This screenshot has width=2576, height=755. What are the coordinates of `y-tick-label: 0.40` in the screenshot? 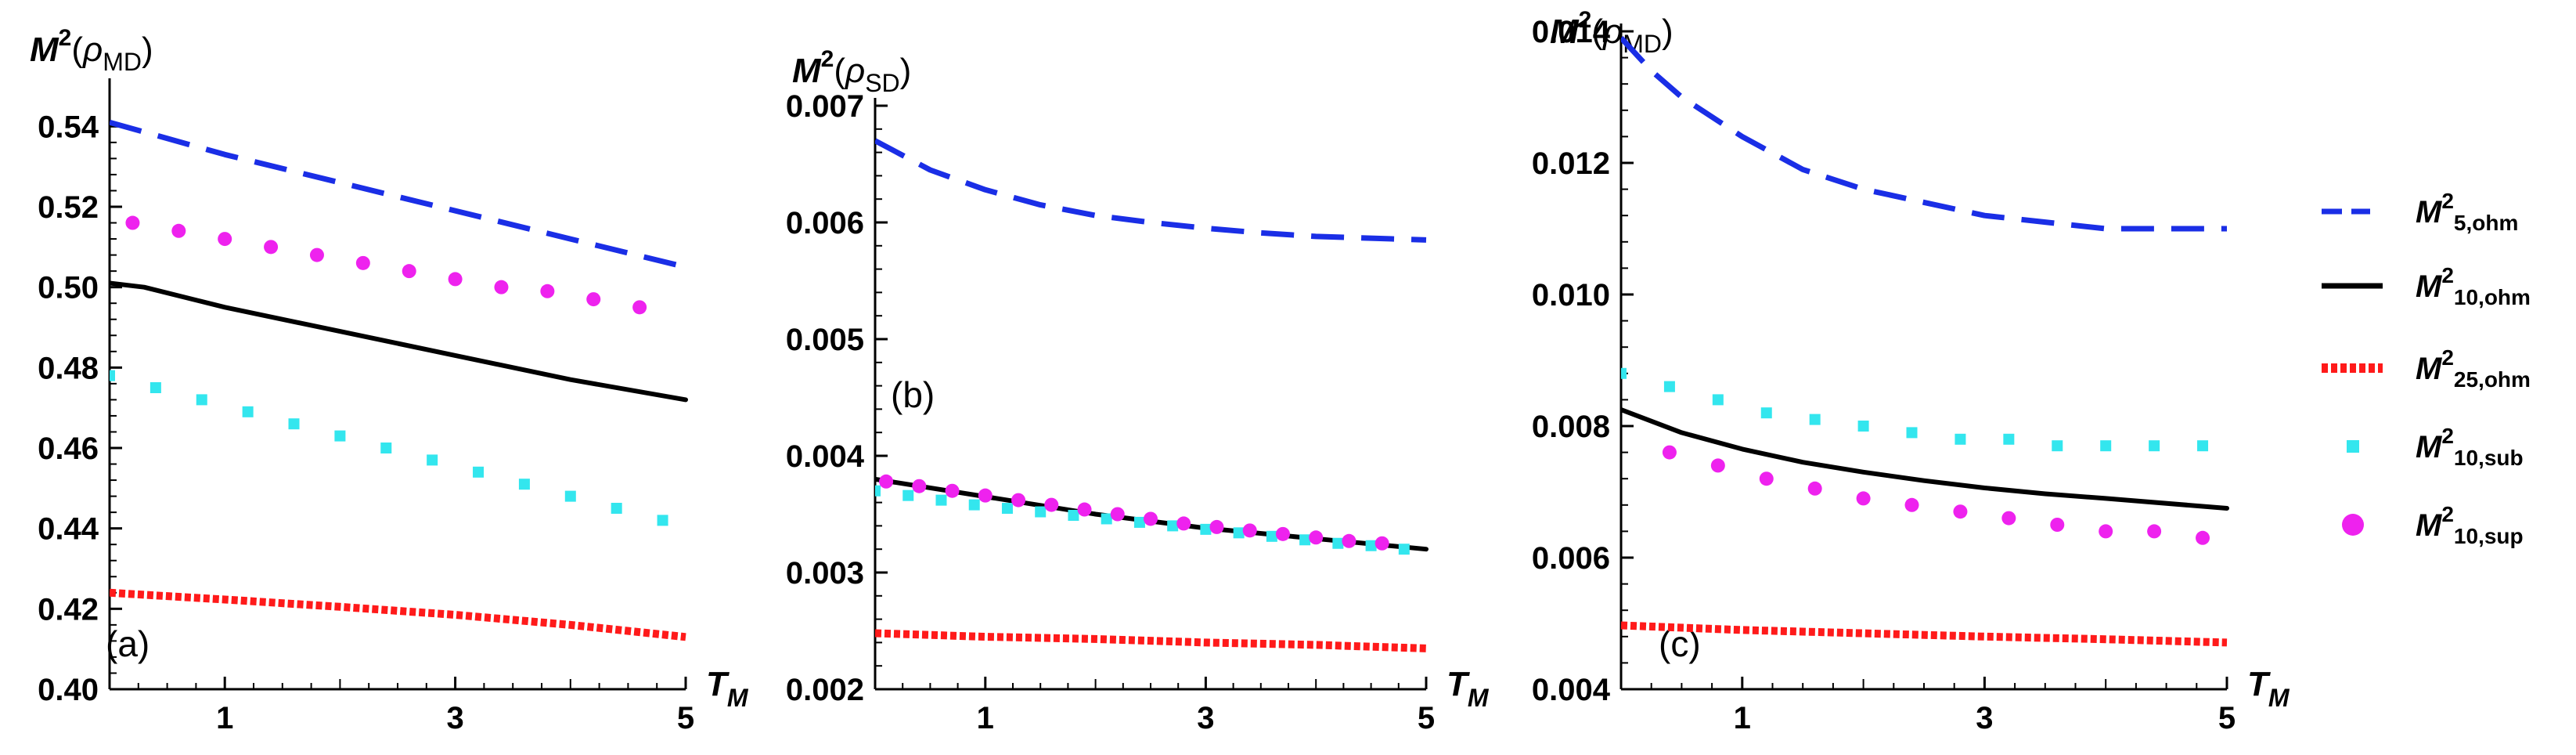 It's located at (68, 690).